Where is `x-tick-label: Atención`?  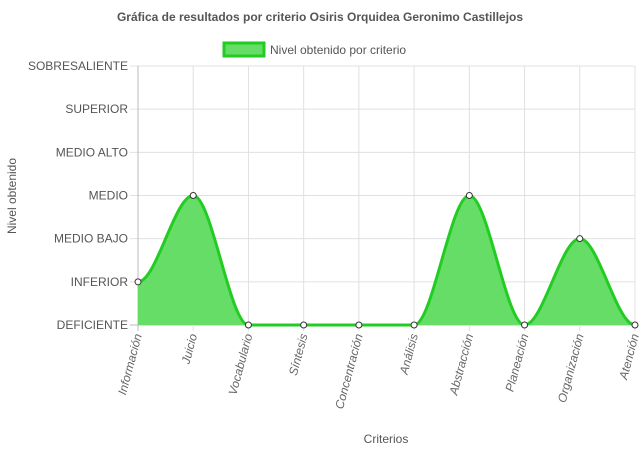 x-tick-label: Atención is located at coordinates (627, 357).